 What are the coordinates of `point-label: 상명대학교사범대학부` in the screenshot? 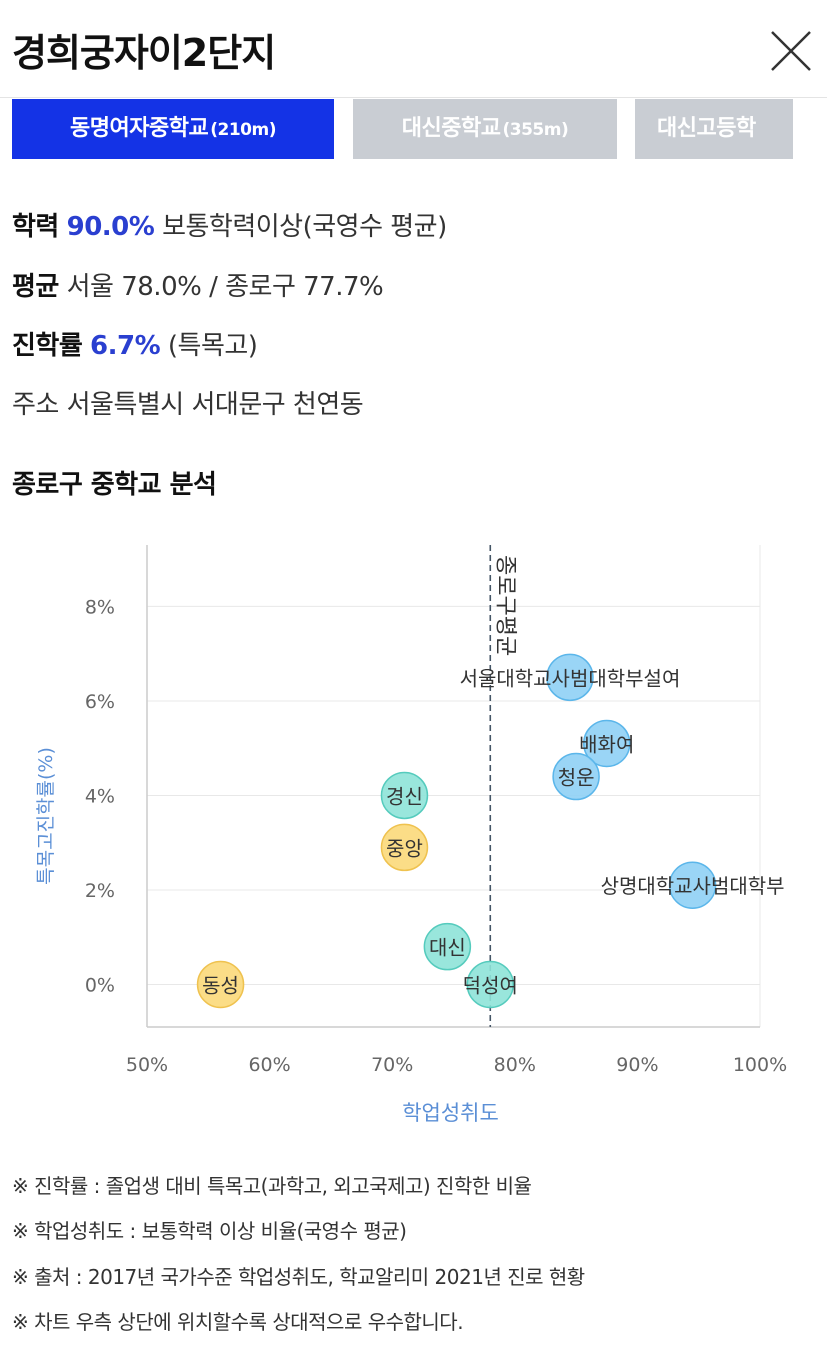 It's located at (693, 886).